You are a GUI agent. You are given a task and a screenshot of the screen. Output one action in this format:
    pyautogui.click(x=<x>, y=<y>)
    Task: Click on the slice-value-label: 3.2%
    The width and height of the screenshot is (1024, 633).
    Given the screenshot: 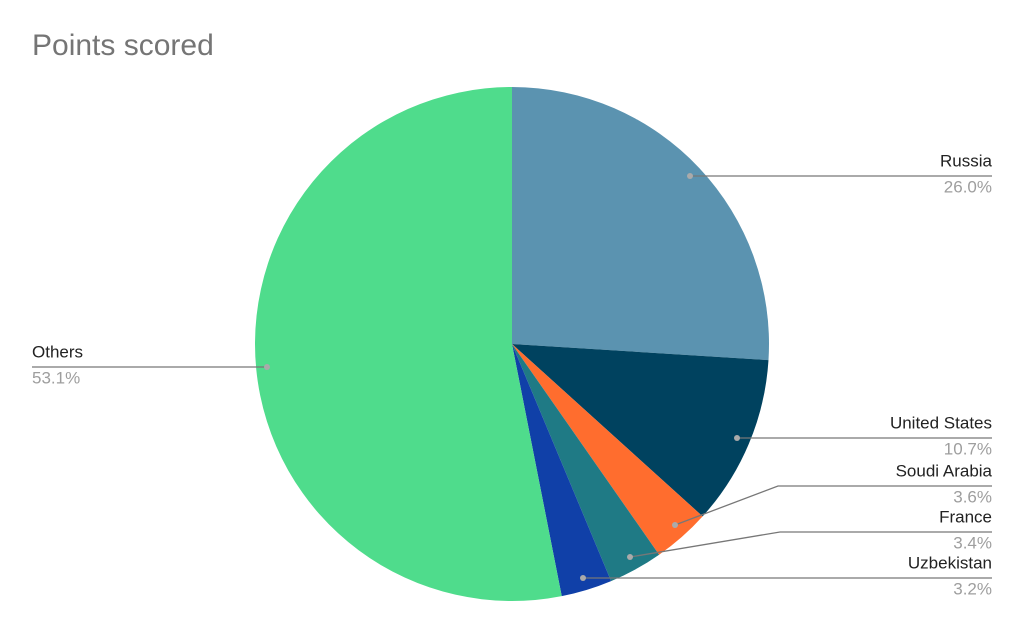 What is the action you would take?
    pyautogui.click(x=972, y=588)
    